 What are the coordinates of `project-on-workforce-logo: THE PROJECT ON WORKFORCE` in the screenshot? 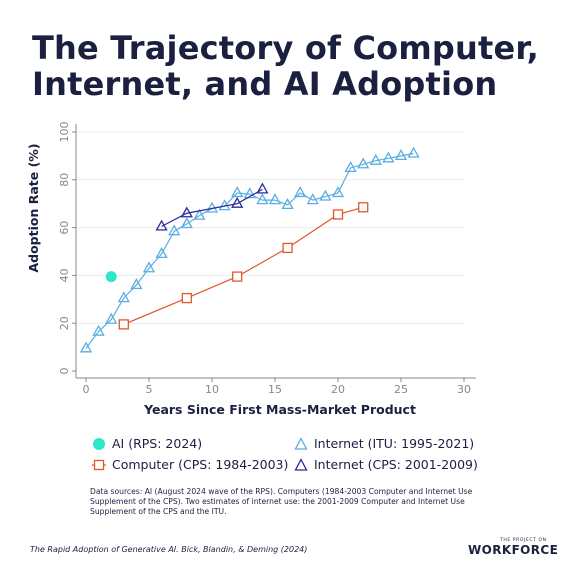 It's located at (513, 548).